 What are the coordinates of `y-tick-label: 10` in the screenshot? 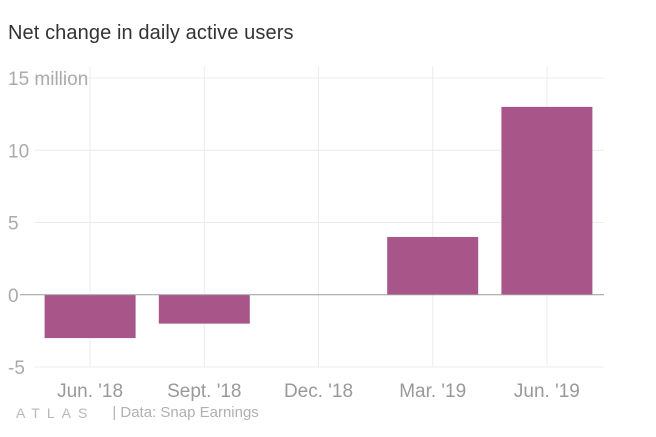 It's located at (18, 151).